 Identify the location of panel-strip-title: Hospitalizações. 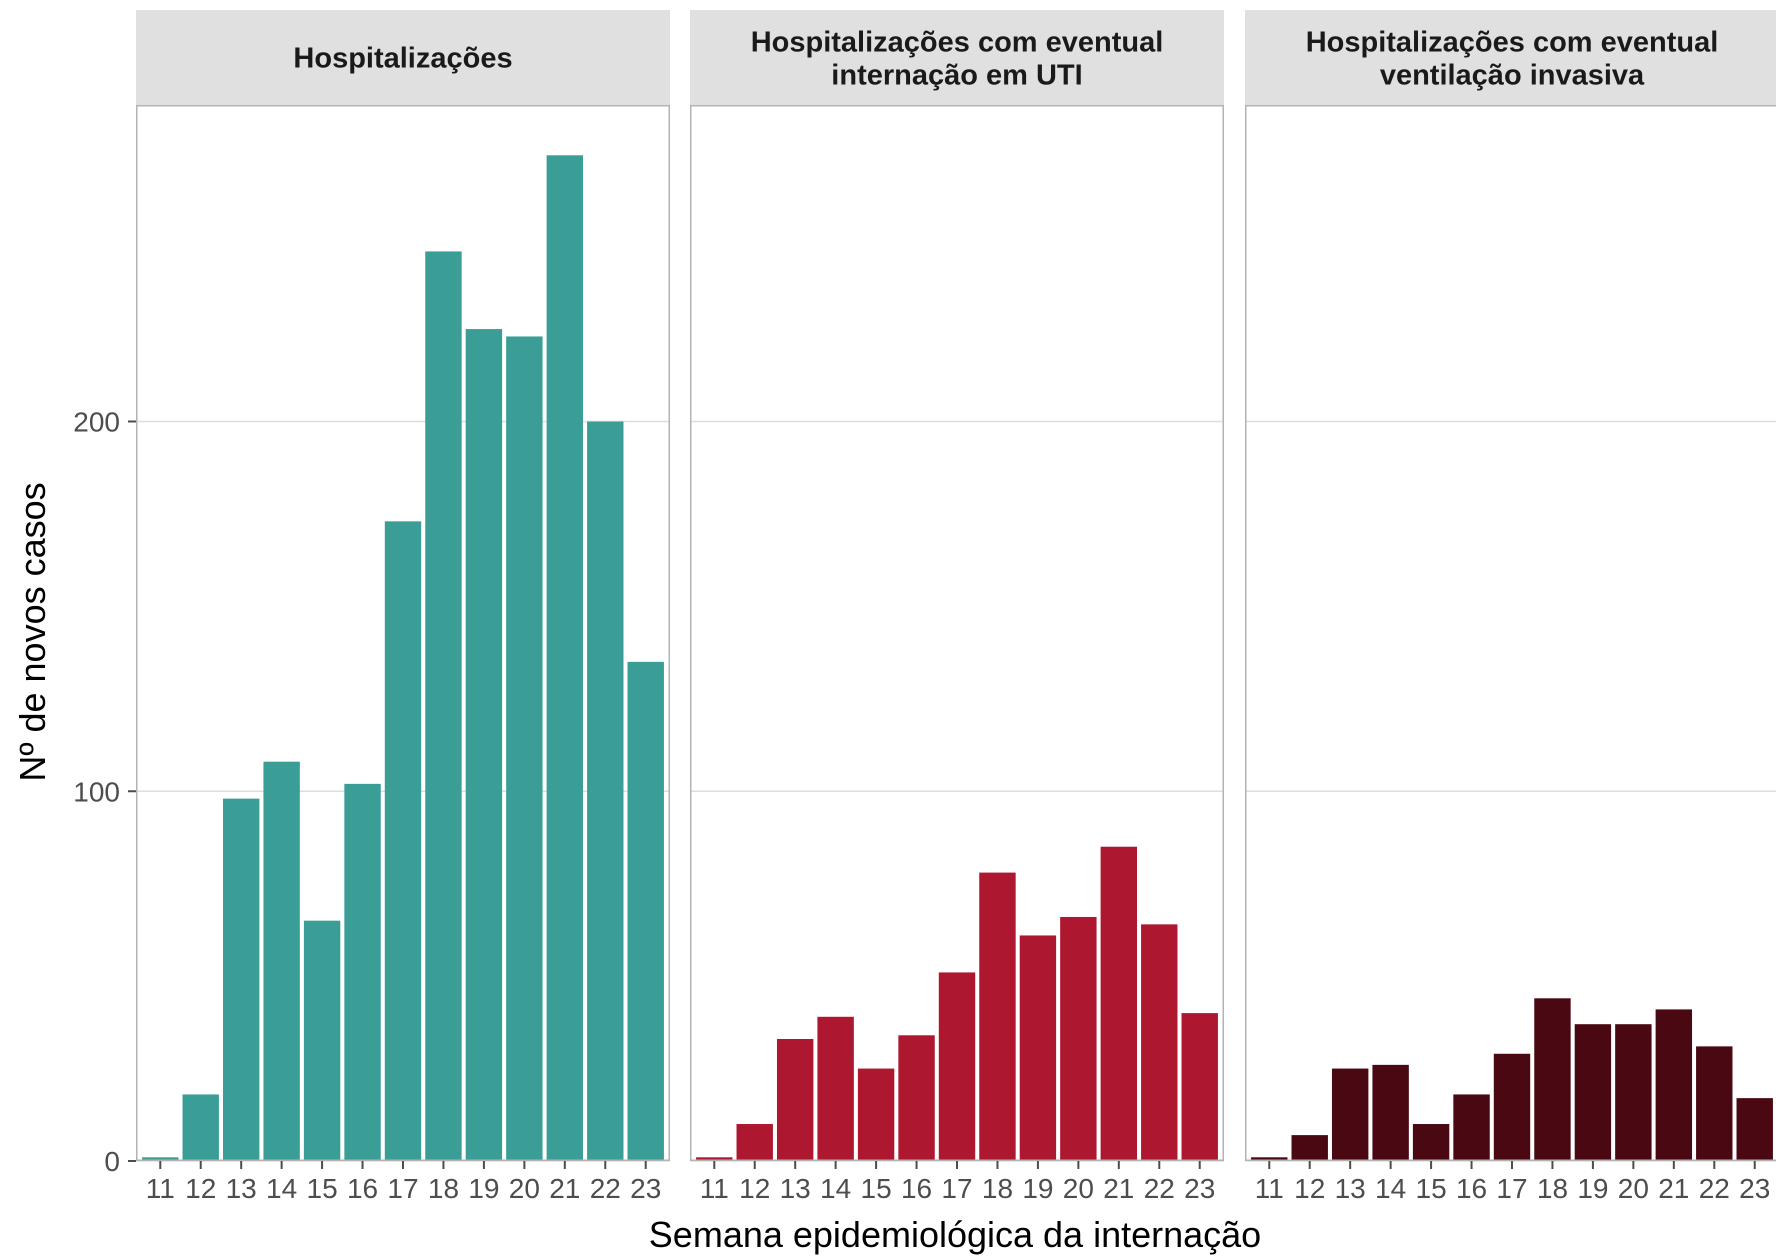
(402, 59).